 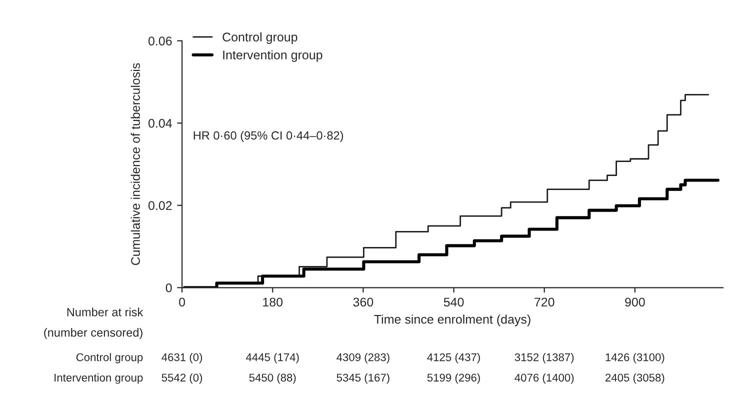 I want to click on text: 5345 (167), so click(x=363, y=378).